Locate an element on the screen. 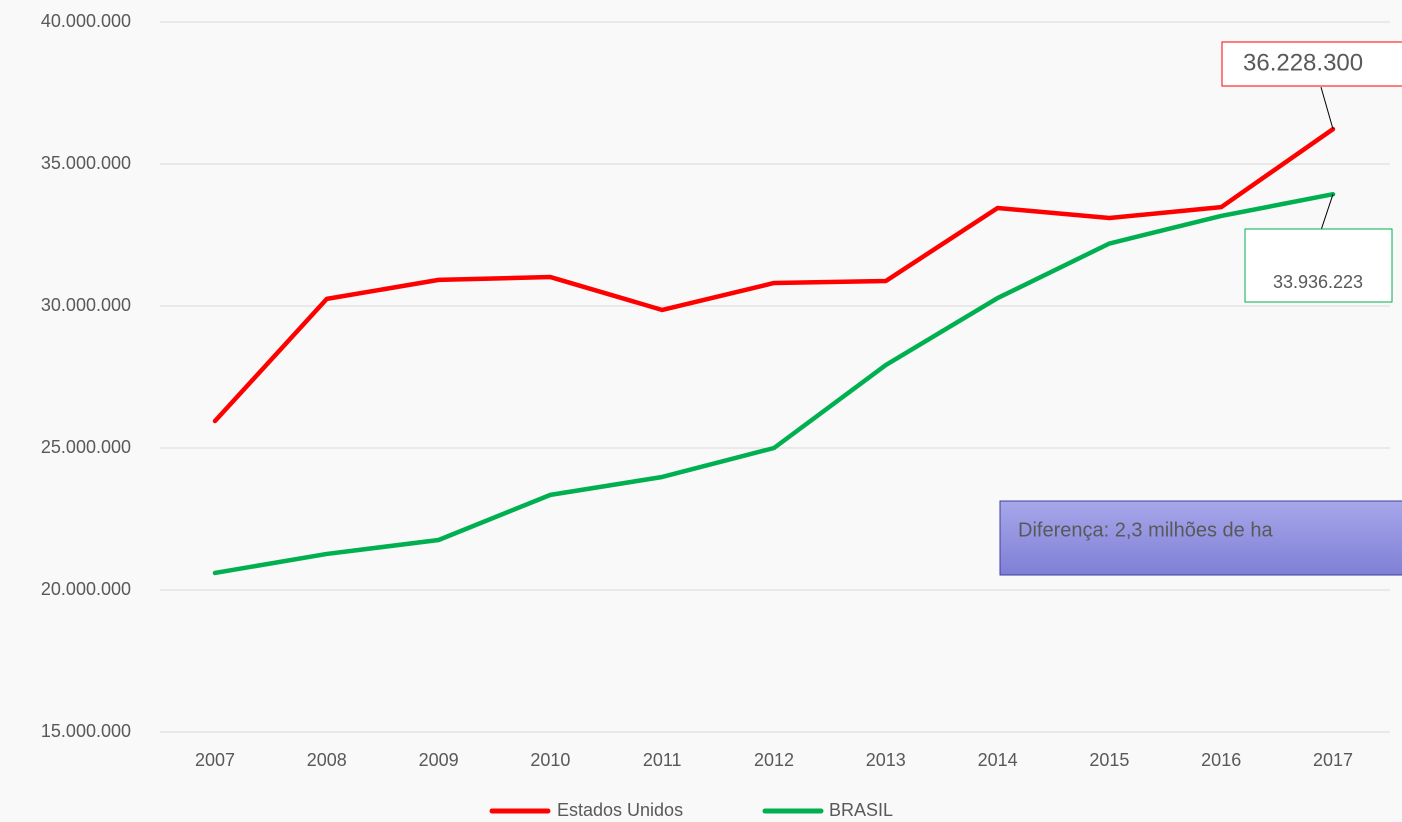 This screenshot has width=1402, height=822. y-tick-label: 30.000.000 is located at coordinates (86, 305).